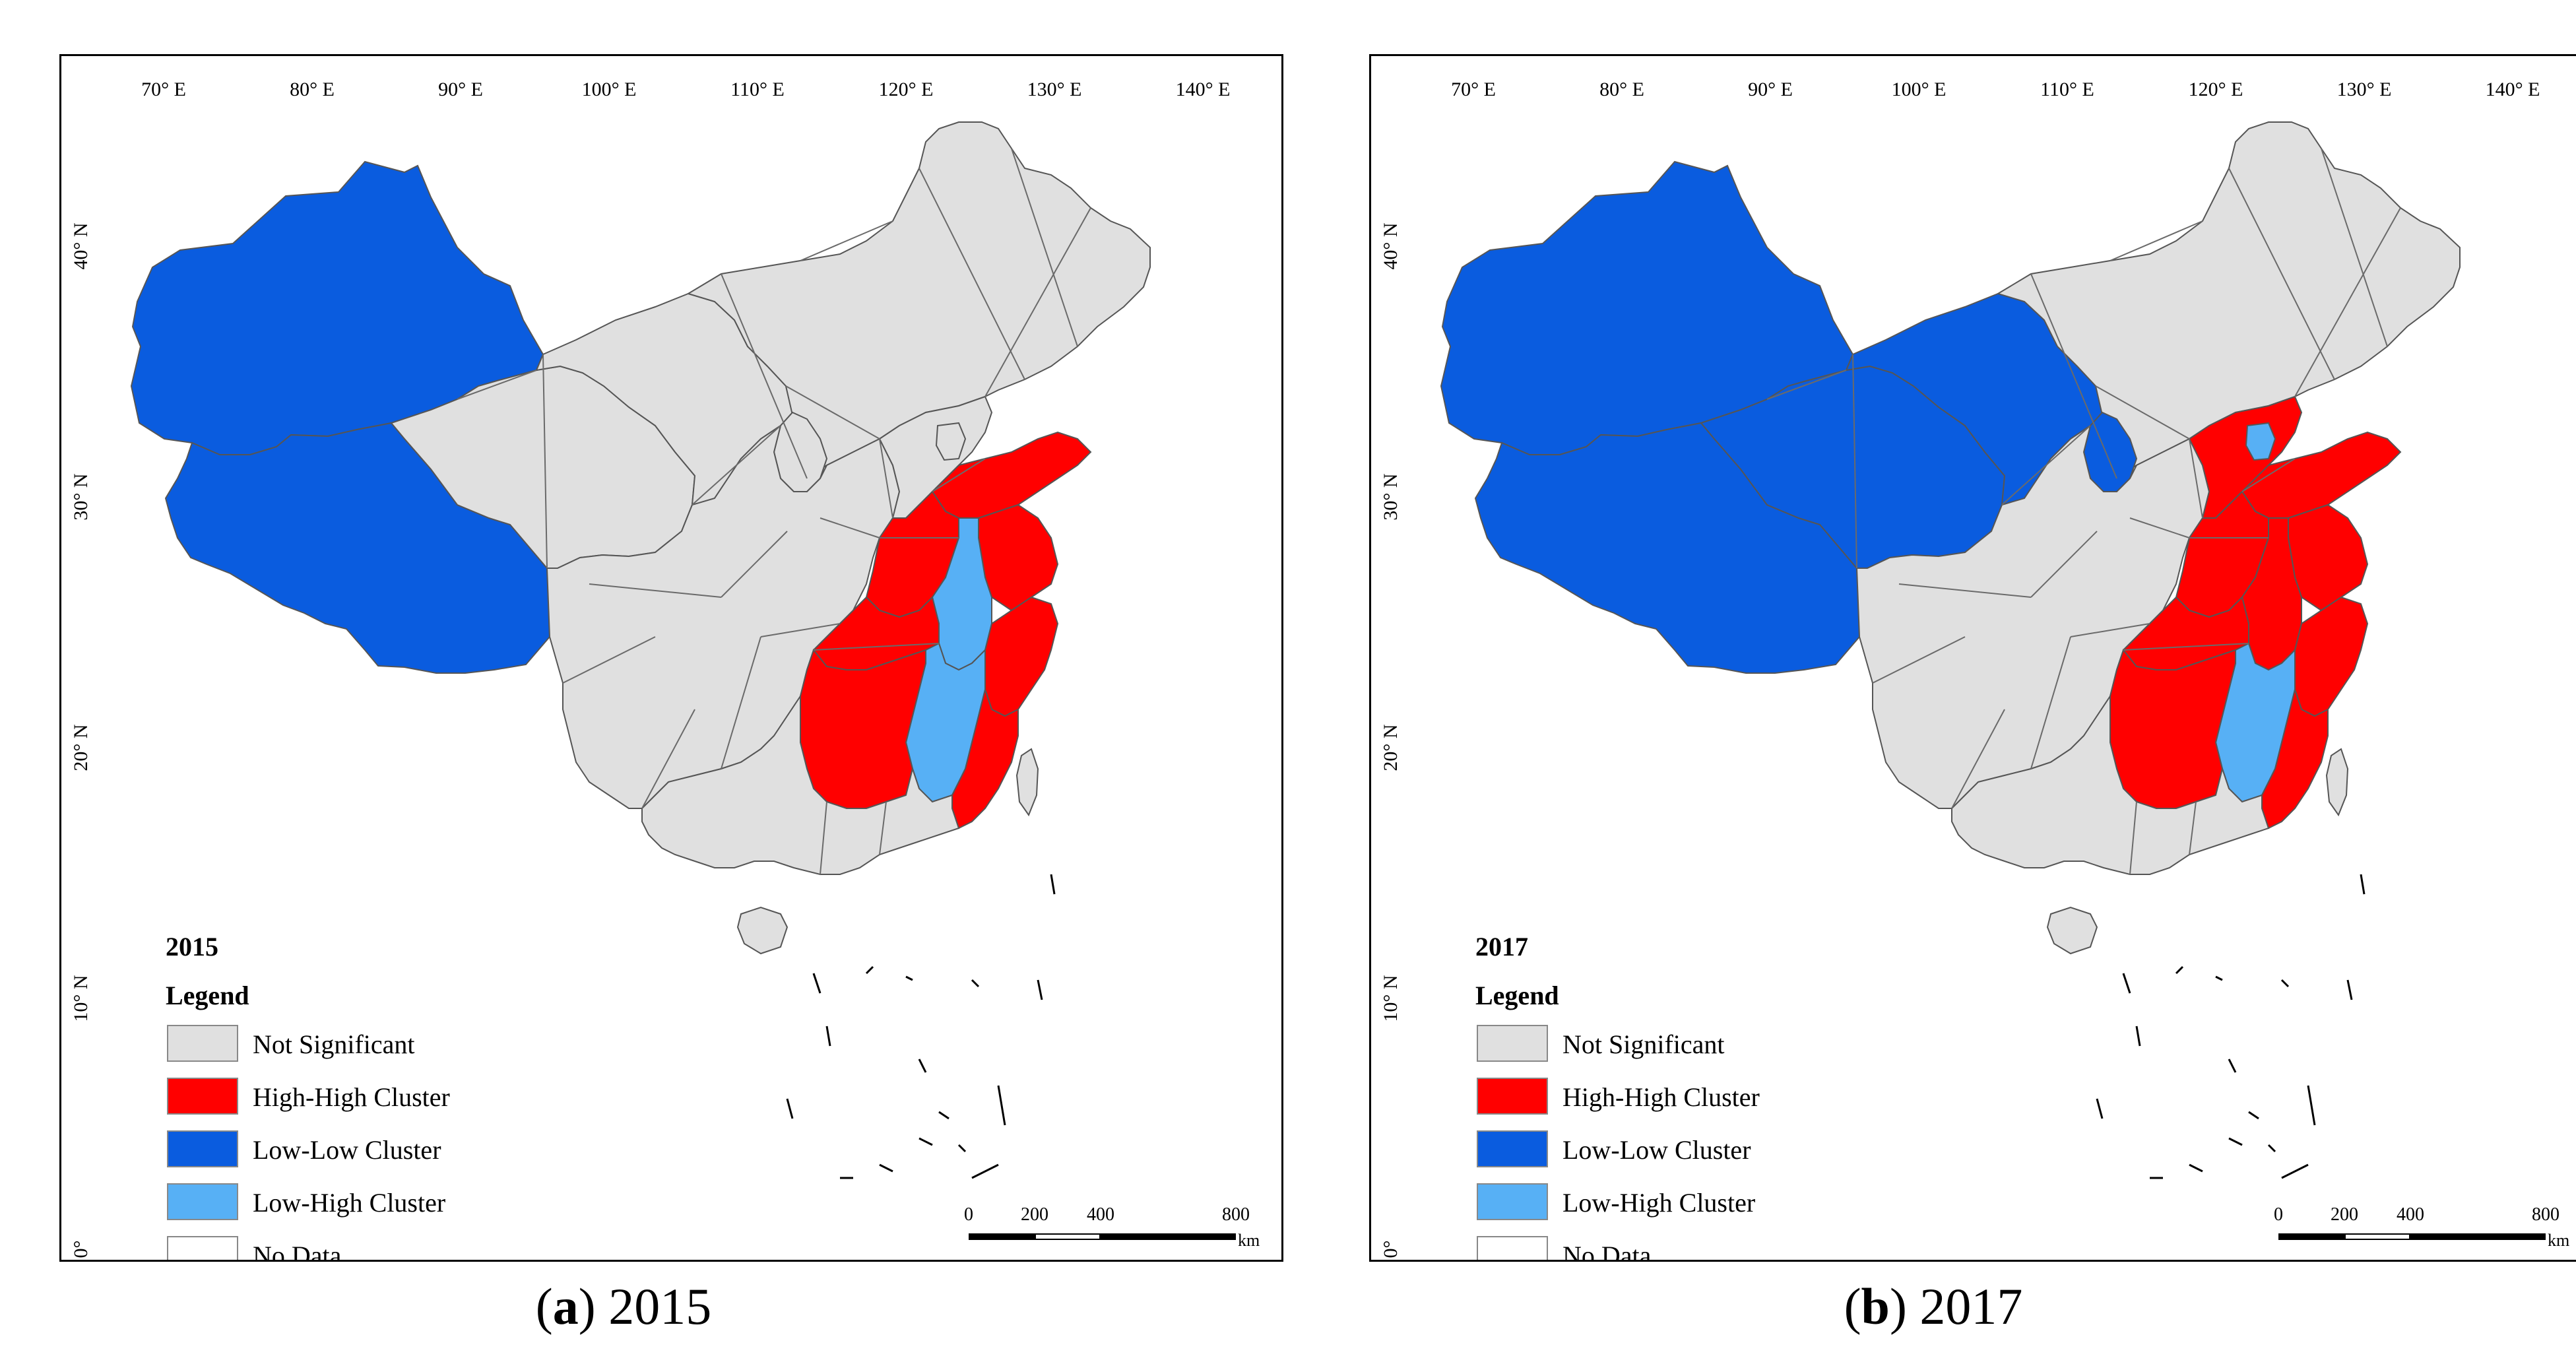 Image resolution: width=2576 pixels, height=1368 pixels. What do you see at coordinates (1390, 497) in the screenshot?
I see `latitude-tick: 30° N` at bounding box center [1390, 497].